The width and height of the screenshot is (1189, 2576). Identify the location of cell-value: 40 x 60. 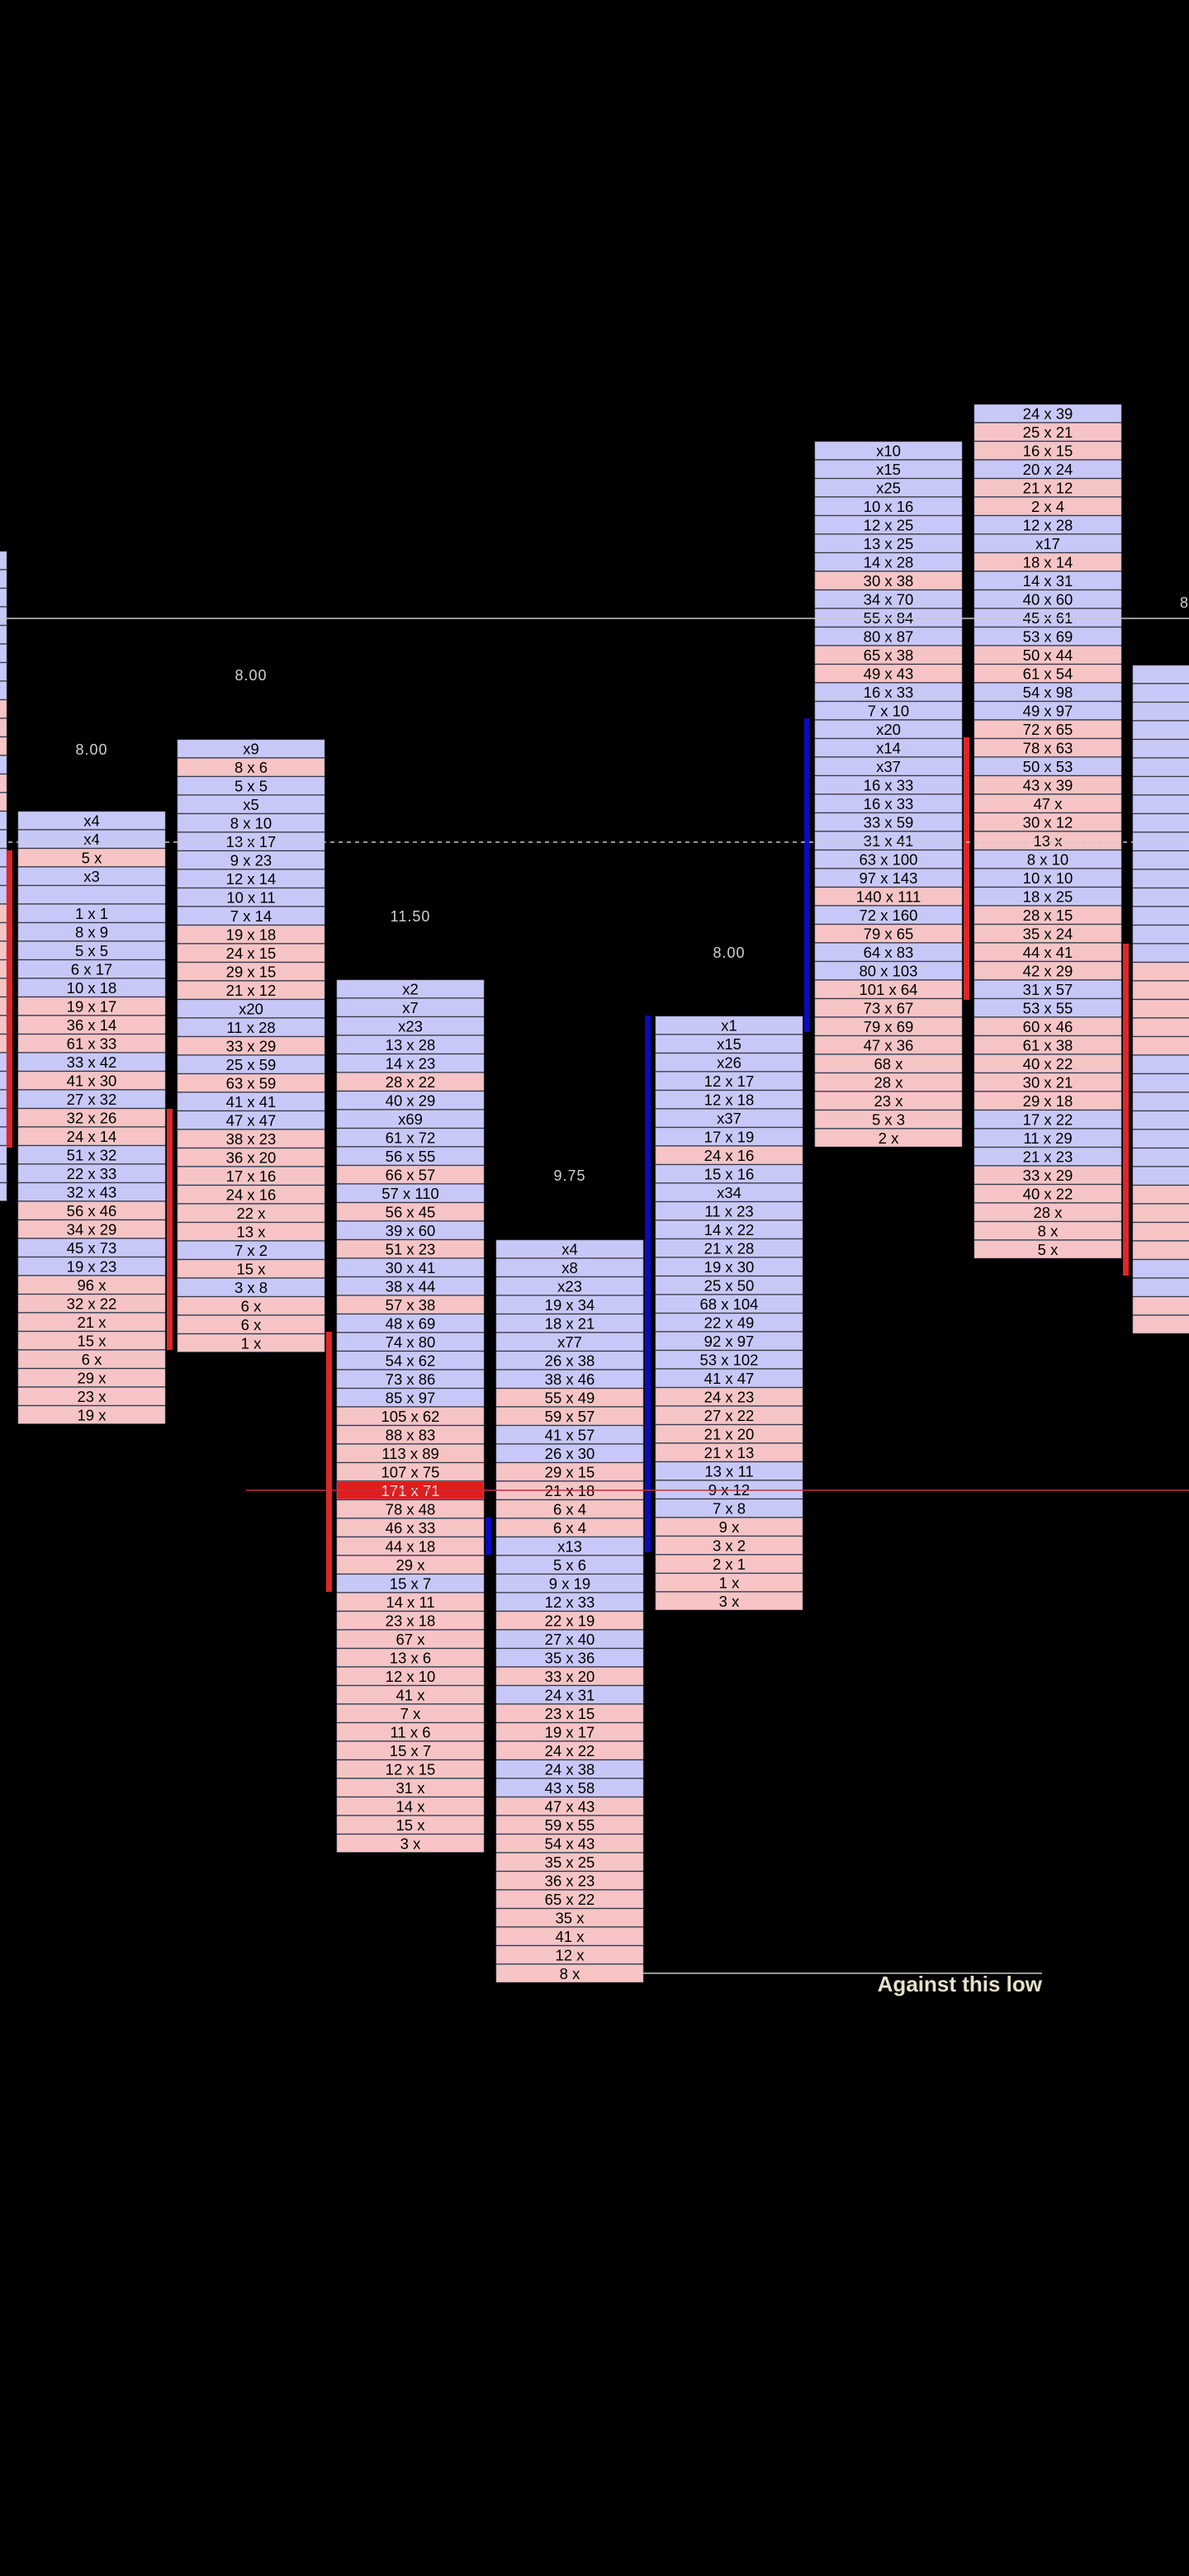
(1048, 599).